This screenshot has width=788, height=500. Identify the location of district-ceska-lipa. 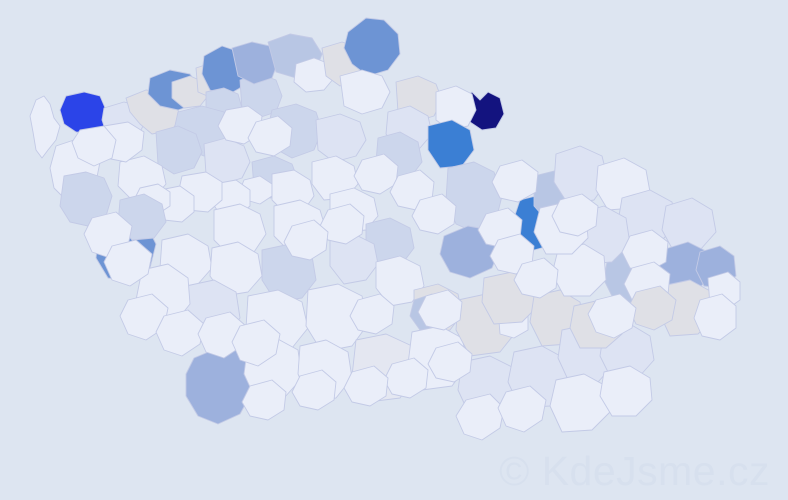
(255, 63).